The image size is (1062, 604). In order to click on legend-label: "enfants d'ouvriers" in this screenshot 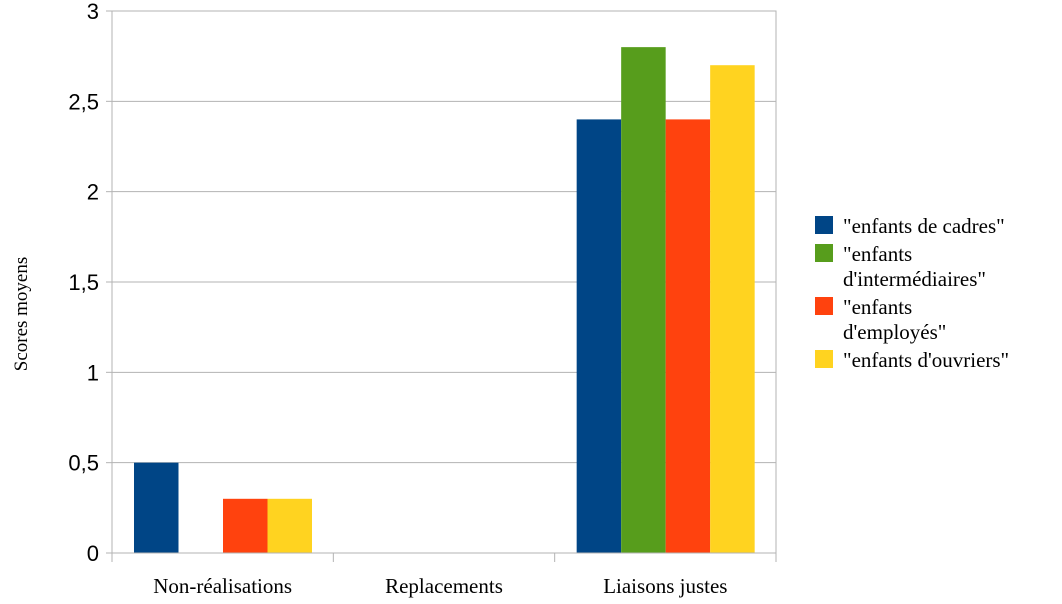, I will do `click(926, 360)`.